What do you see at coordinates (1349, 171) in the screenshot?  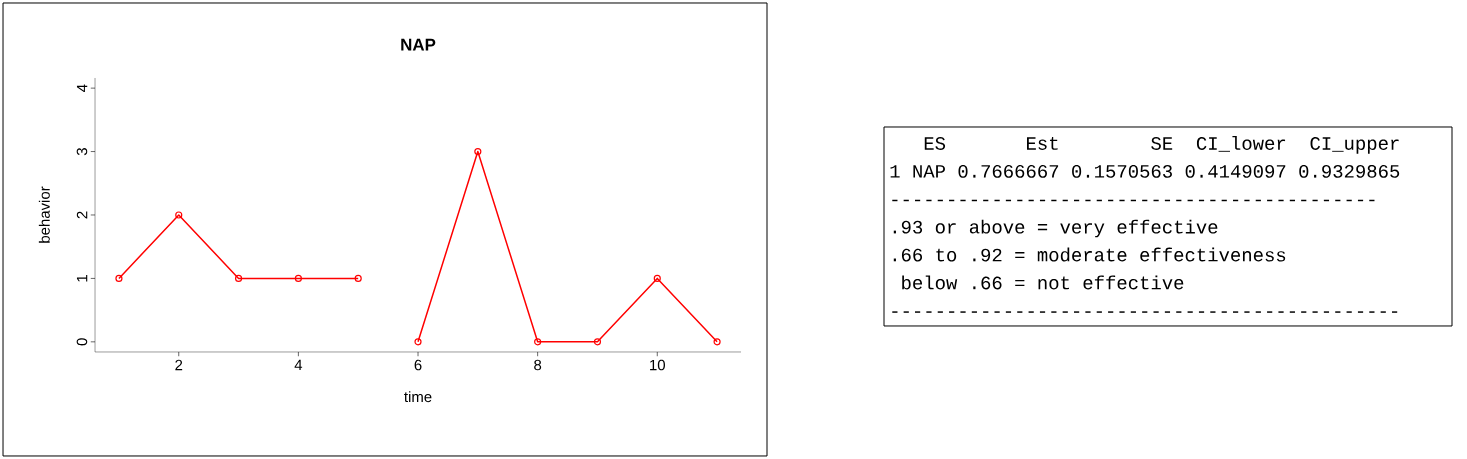 I see `text: 0.9329865` at bounding box center [1349, 171].